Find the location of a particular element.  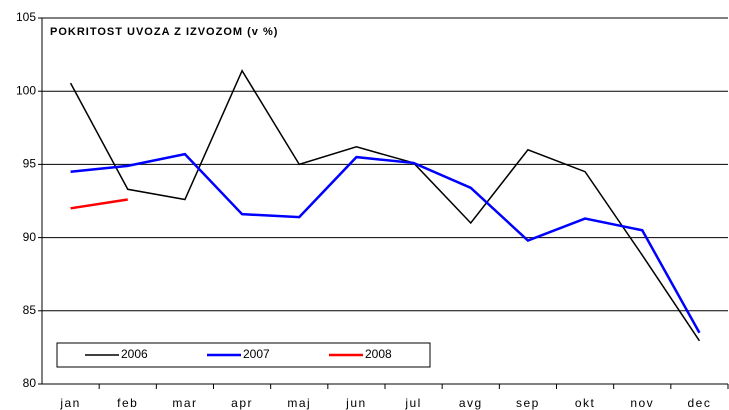

x-tick-label: avg is located at coordinates (471, 403).